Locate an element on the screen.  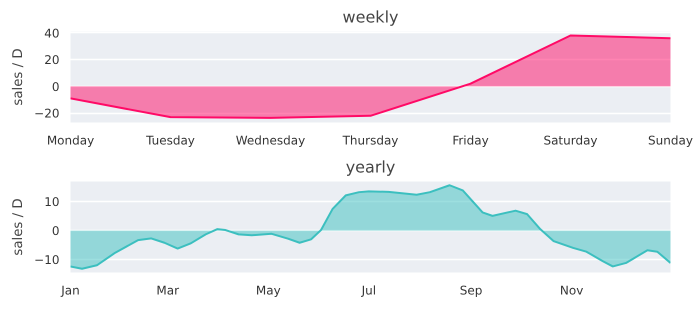
x-tick-label: Mar is located at coordinates (168, 291).